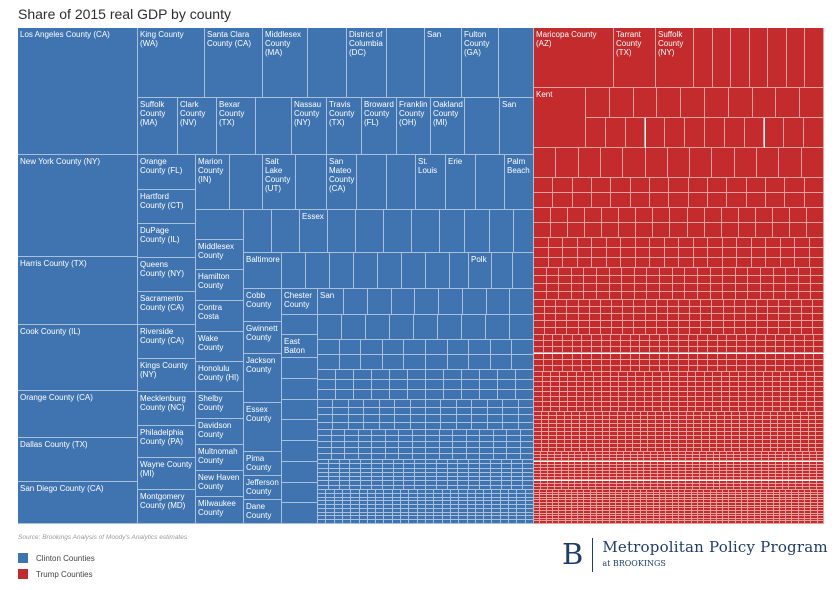  I want to click on county-label: Oakland County (MI), so click(448, 113).